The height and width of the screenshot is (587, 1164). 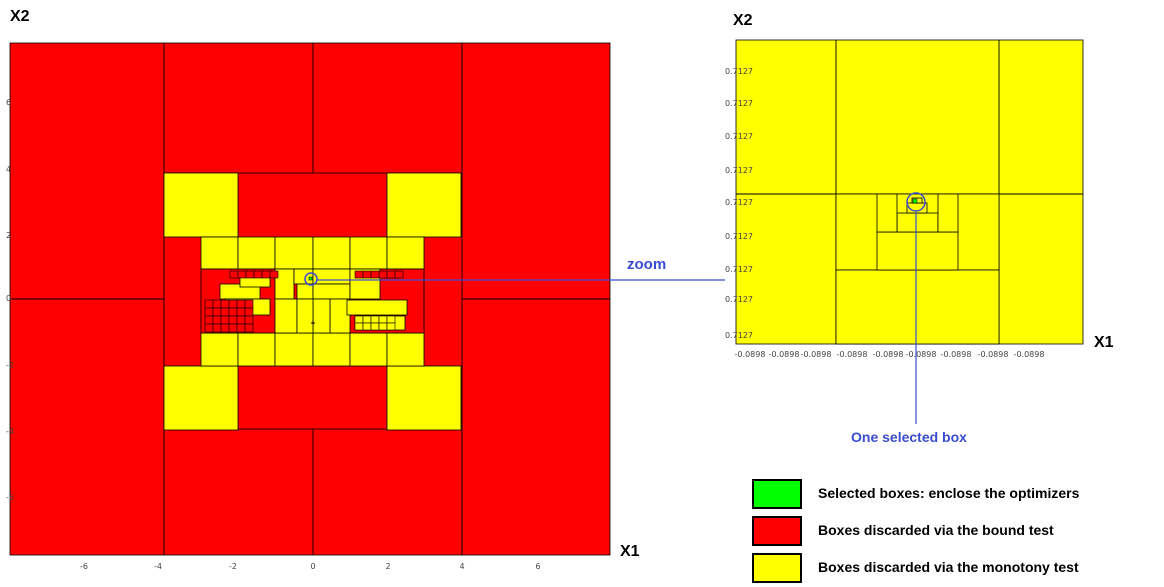 What do you see at coordinates (777, 568) in the screenshot?
I see `legend-swatch-monotony` at bounding box center [777, 568].